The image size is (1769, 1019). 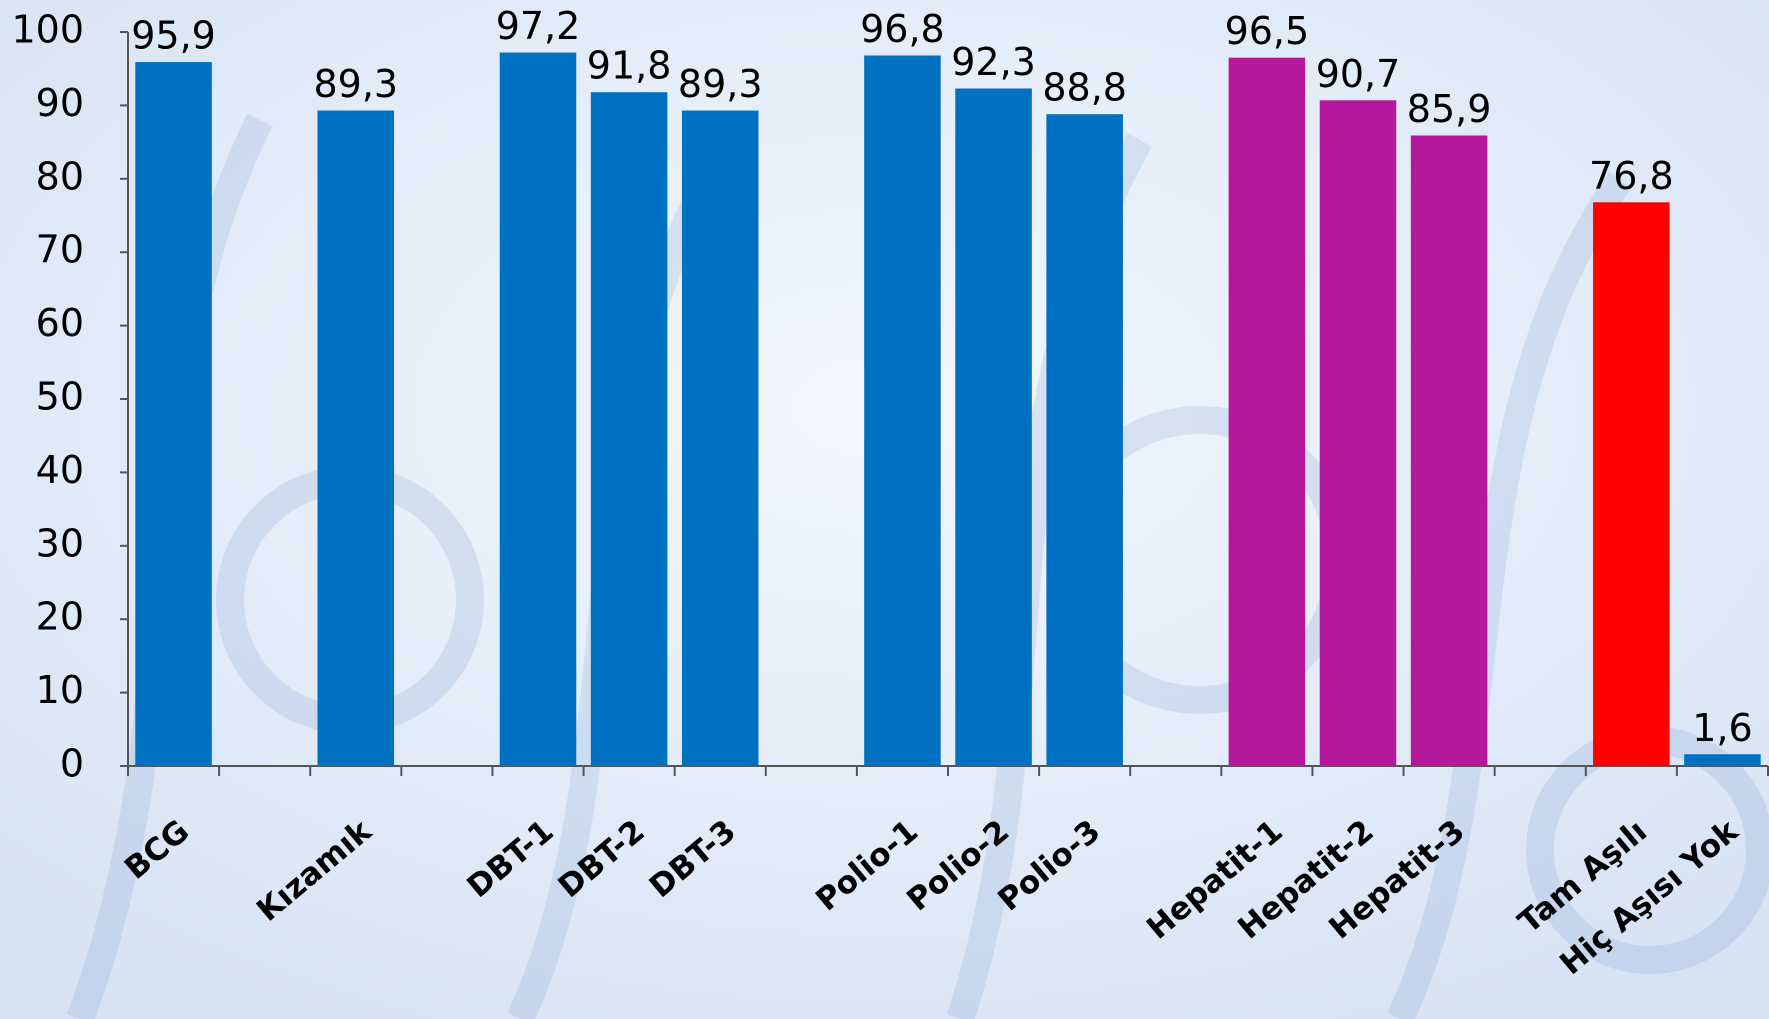 I want to click on value-label: 97,2, so click(x=538, y=26).